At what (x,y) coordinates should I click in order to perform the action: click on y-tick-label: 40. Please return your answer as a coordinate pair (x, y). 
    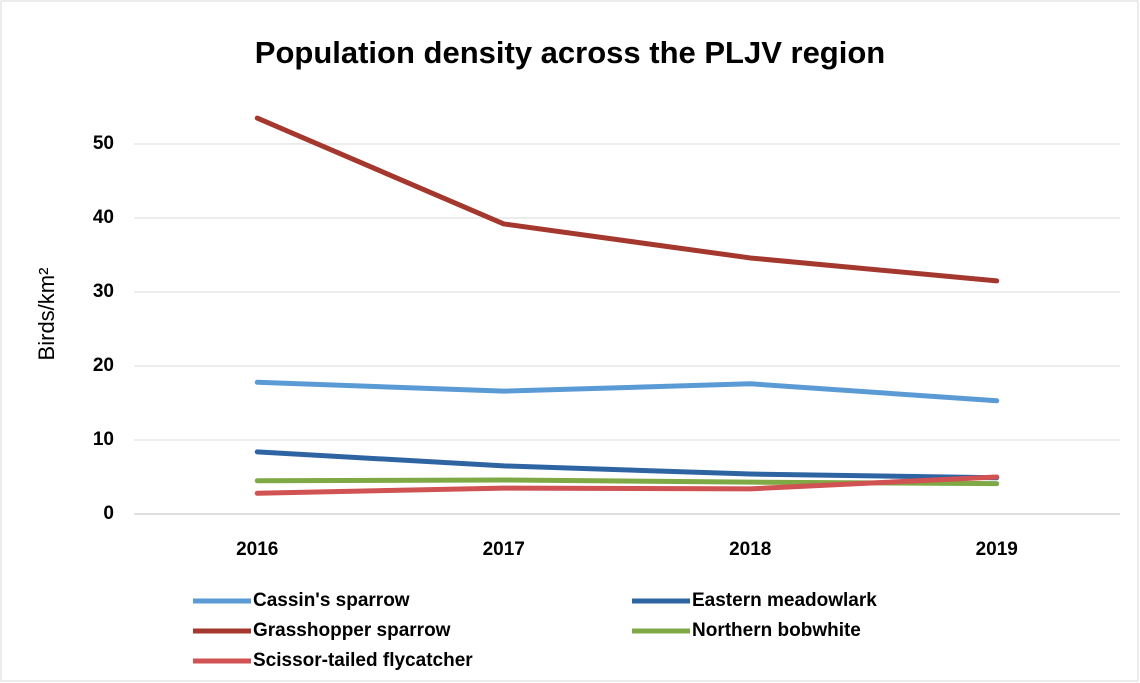
    Looking at the image, I should click on (103, 217).